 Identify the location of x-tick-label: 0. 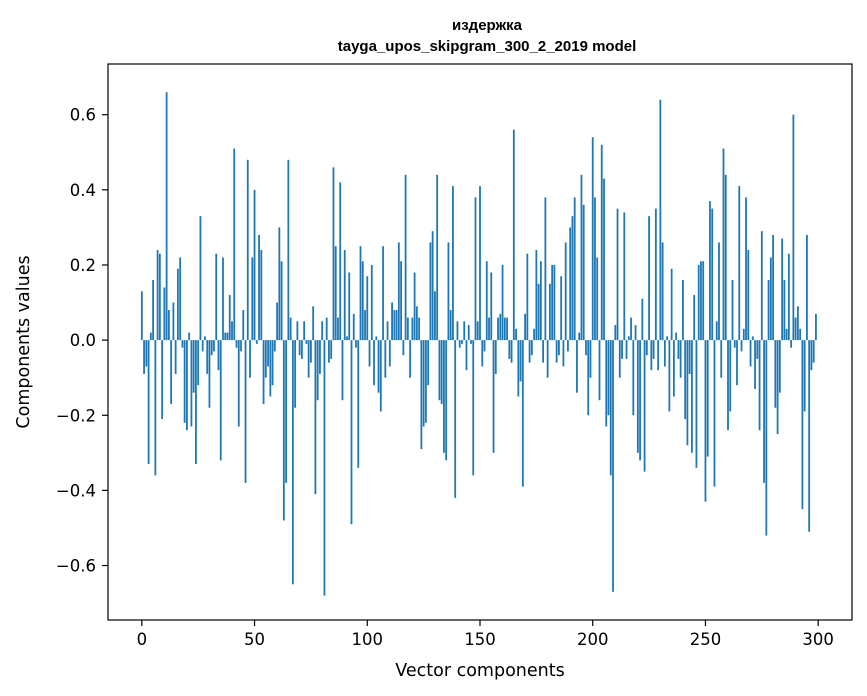
(142, 639).